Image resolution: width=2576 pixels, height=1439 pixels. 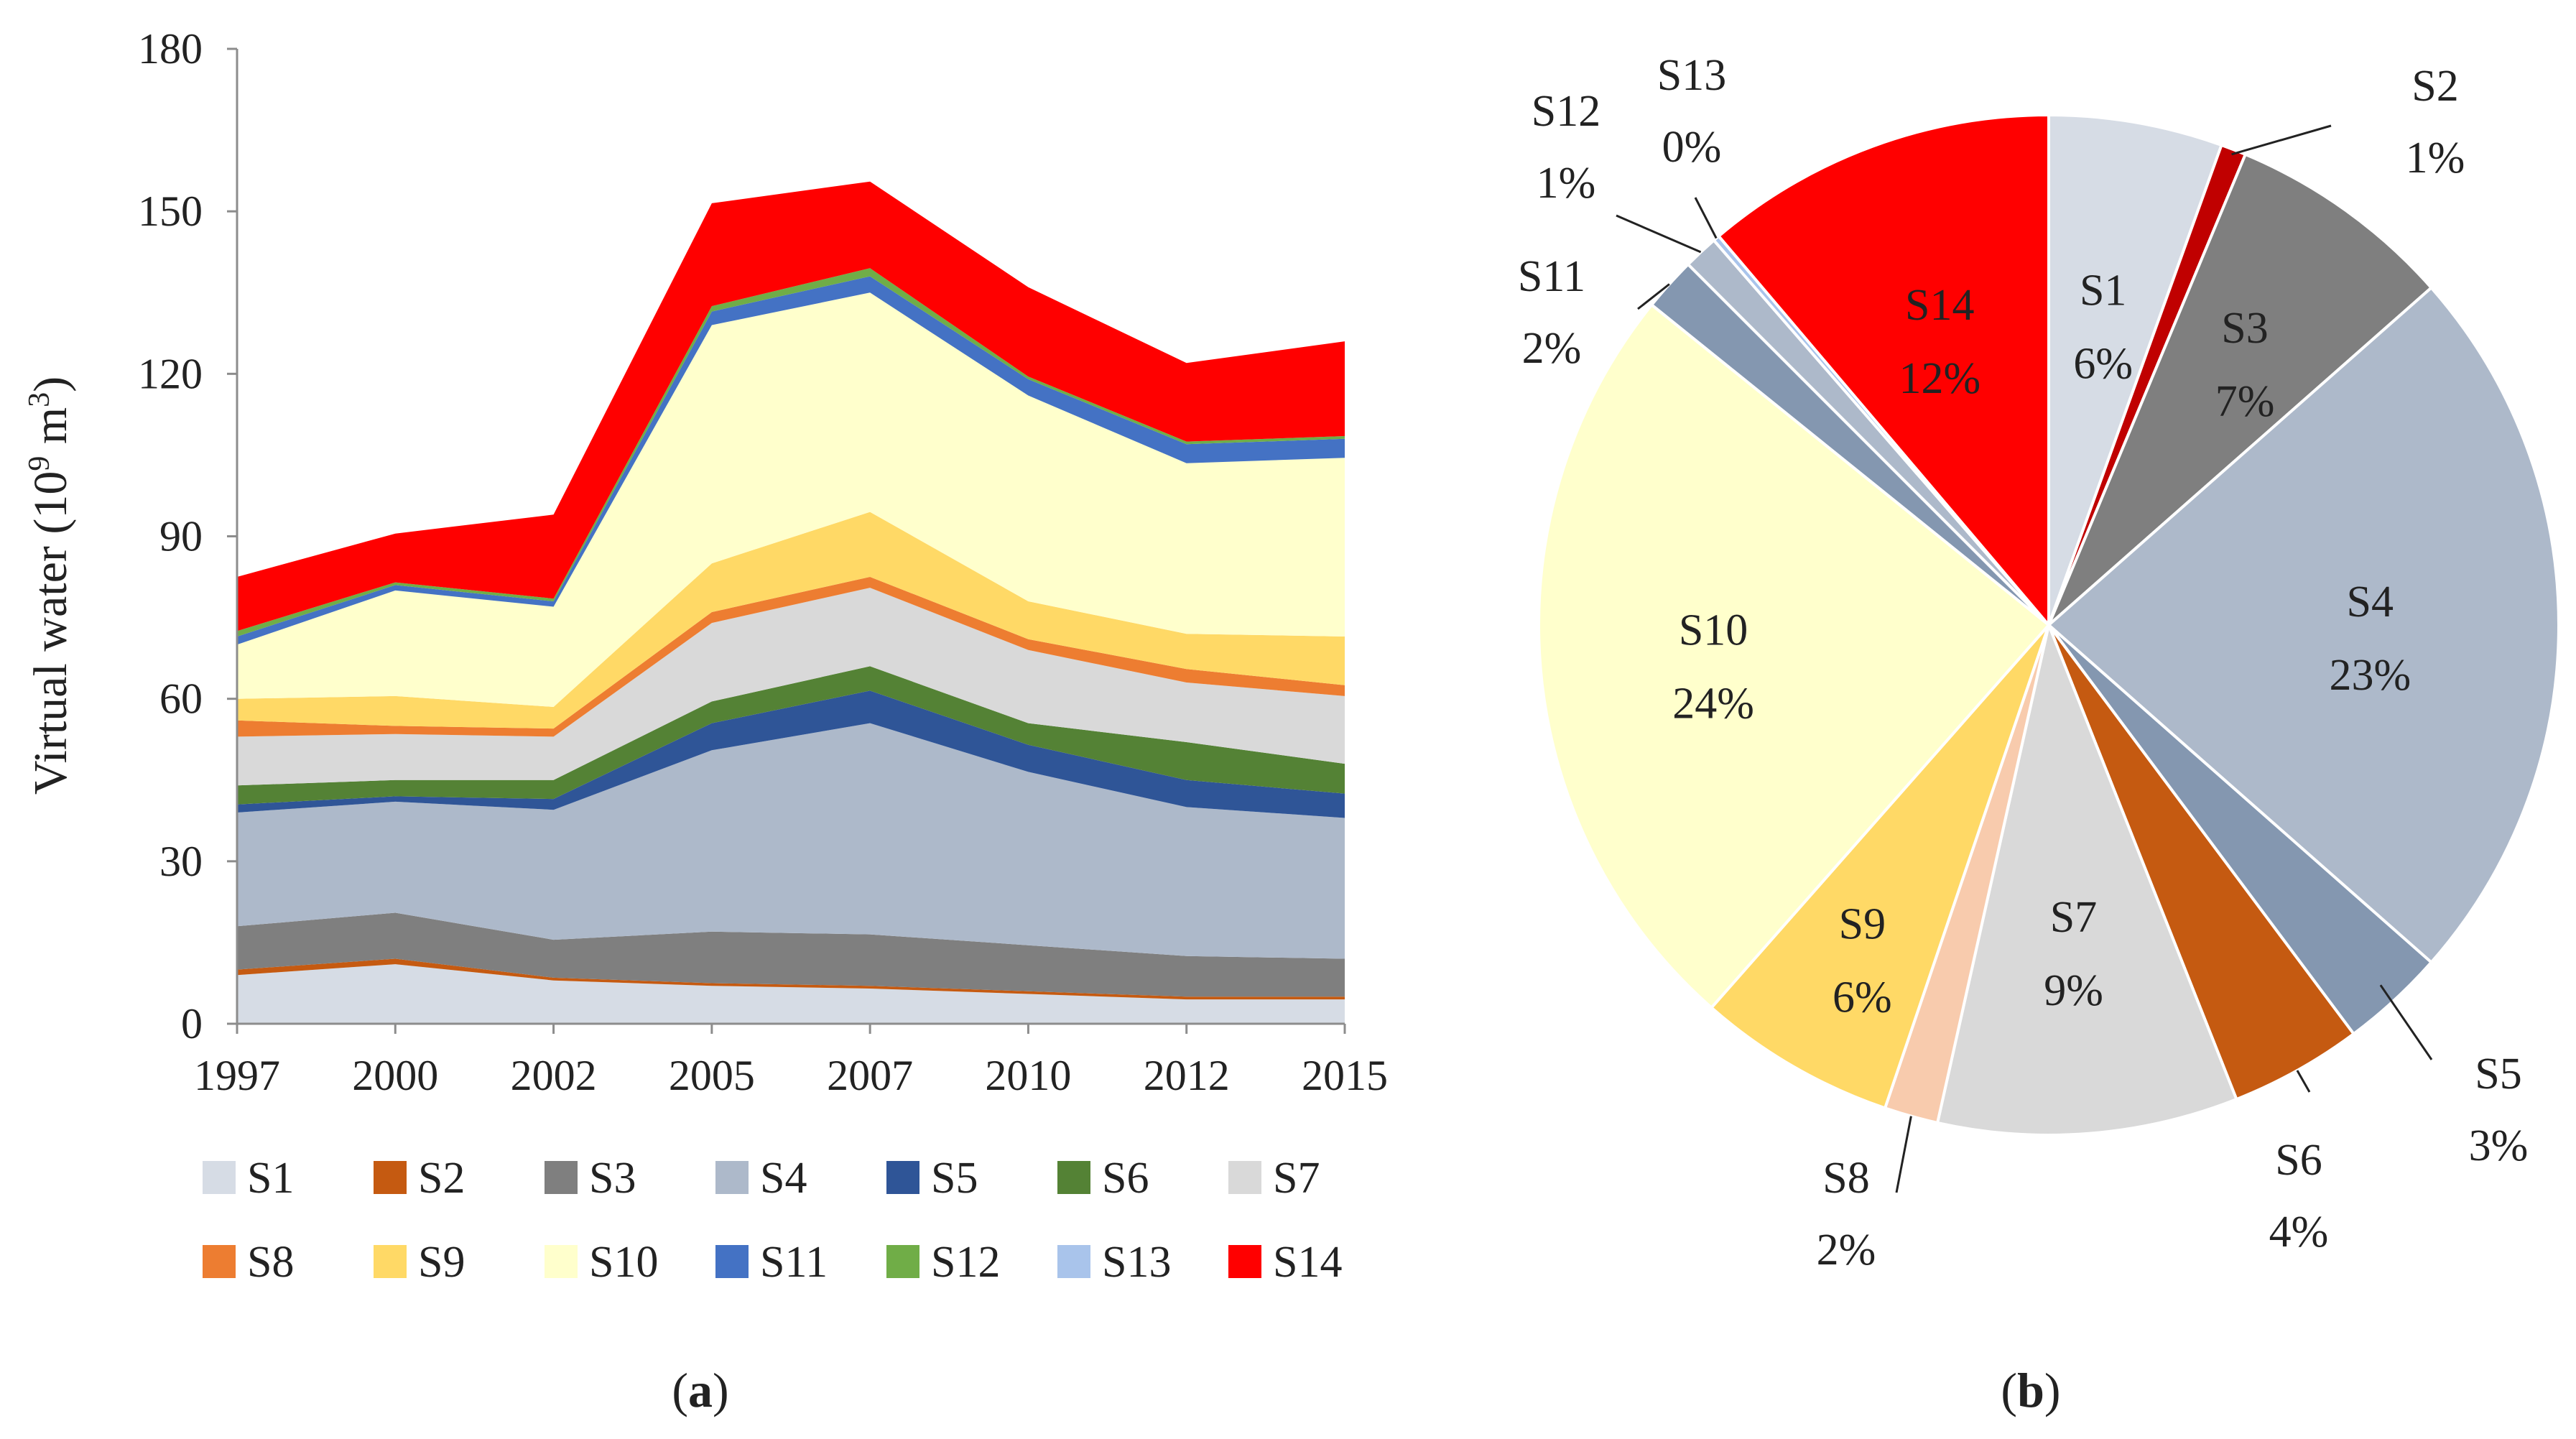 What do you see at coordinates (181, 536) in the screenshot?
I see `y-tick-label: 90` at bounding box center [181, 536].